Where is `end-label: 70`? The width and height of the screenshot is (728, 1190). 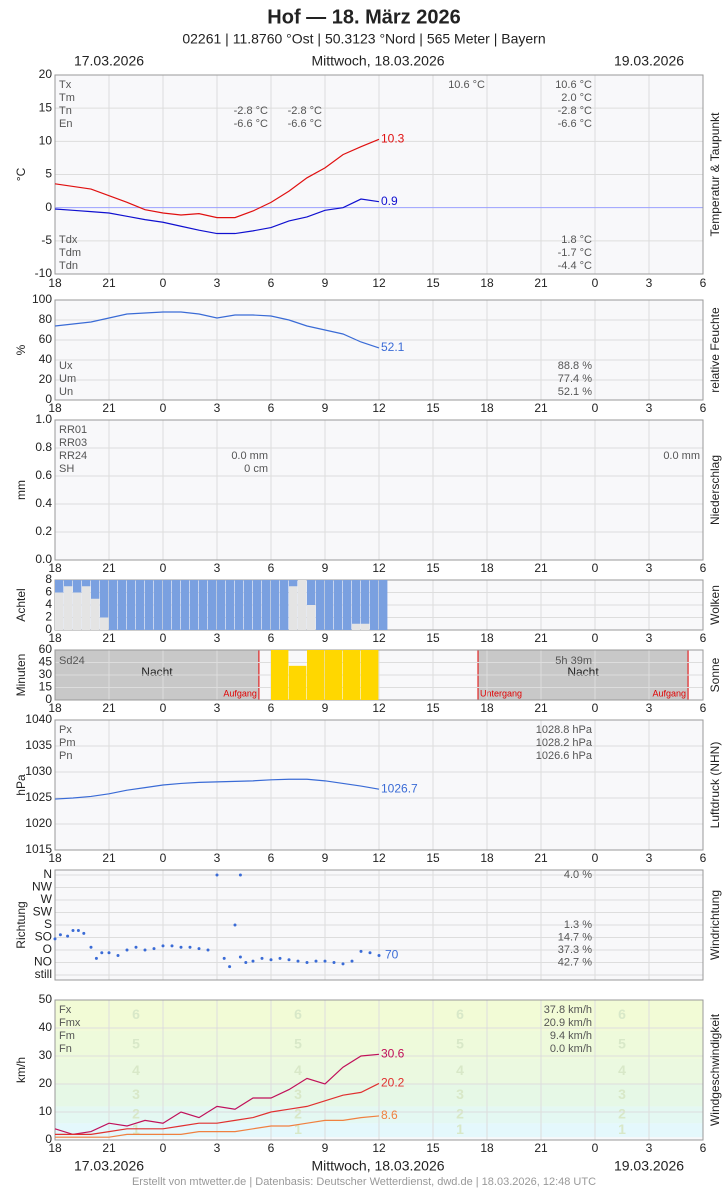
end-label: 70 is located at coordinates (392, 955).